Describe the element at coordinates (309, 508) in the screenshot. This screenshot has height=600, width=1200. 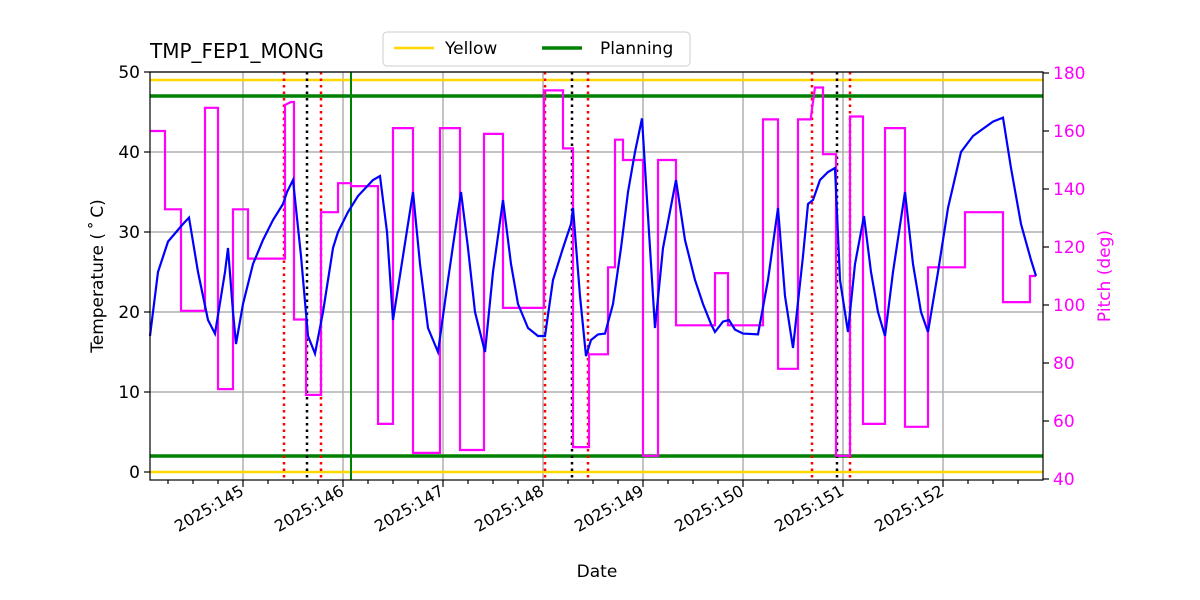
I see `x-tick-label: 2025:146` at that location.